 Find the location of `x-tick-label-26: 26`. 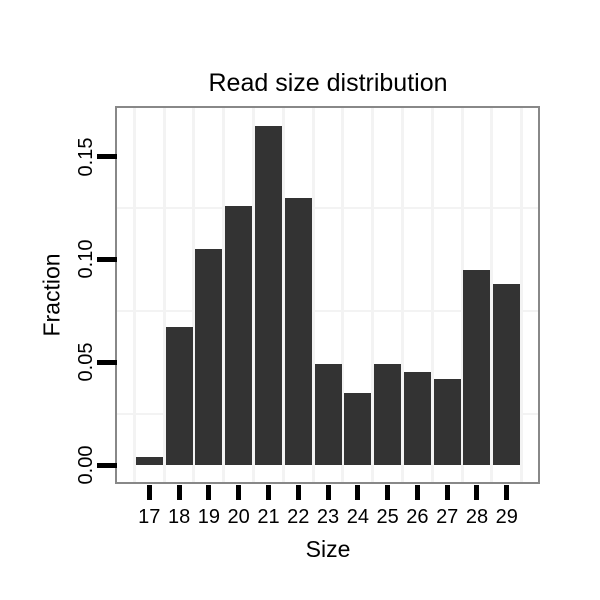

x-tick-label-26: 26 is located at coordinates (417, 517).